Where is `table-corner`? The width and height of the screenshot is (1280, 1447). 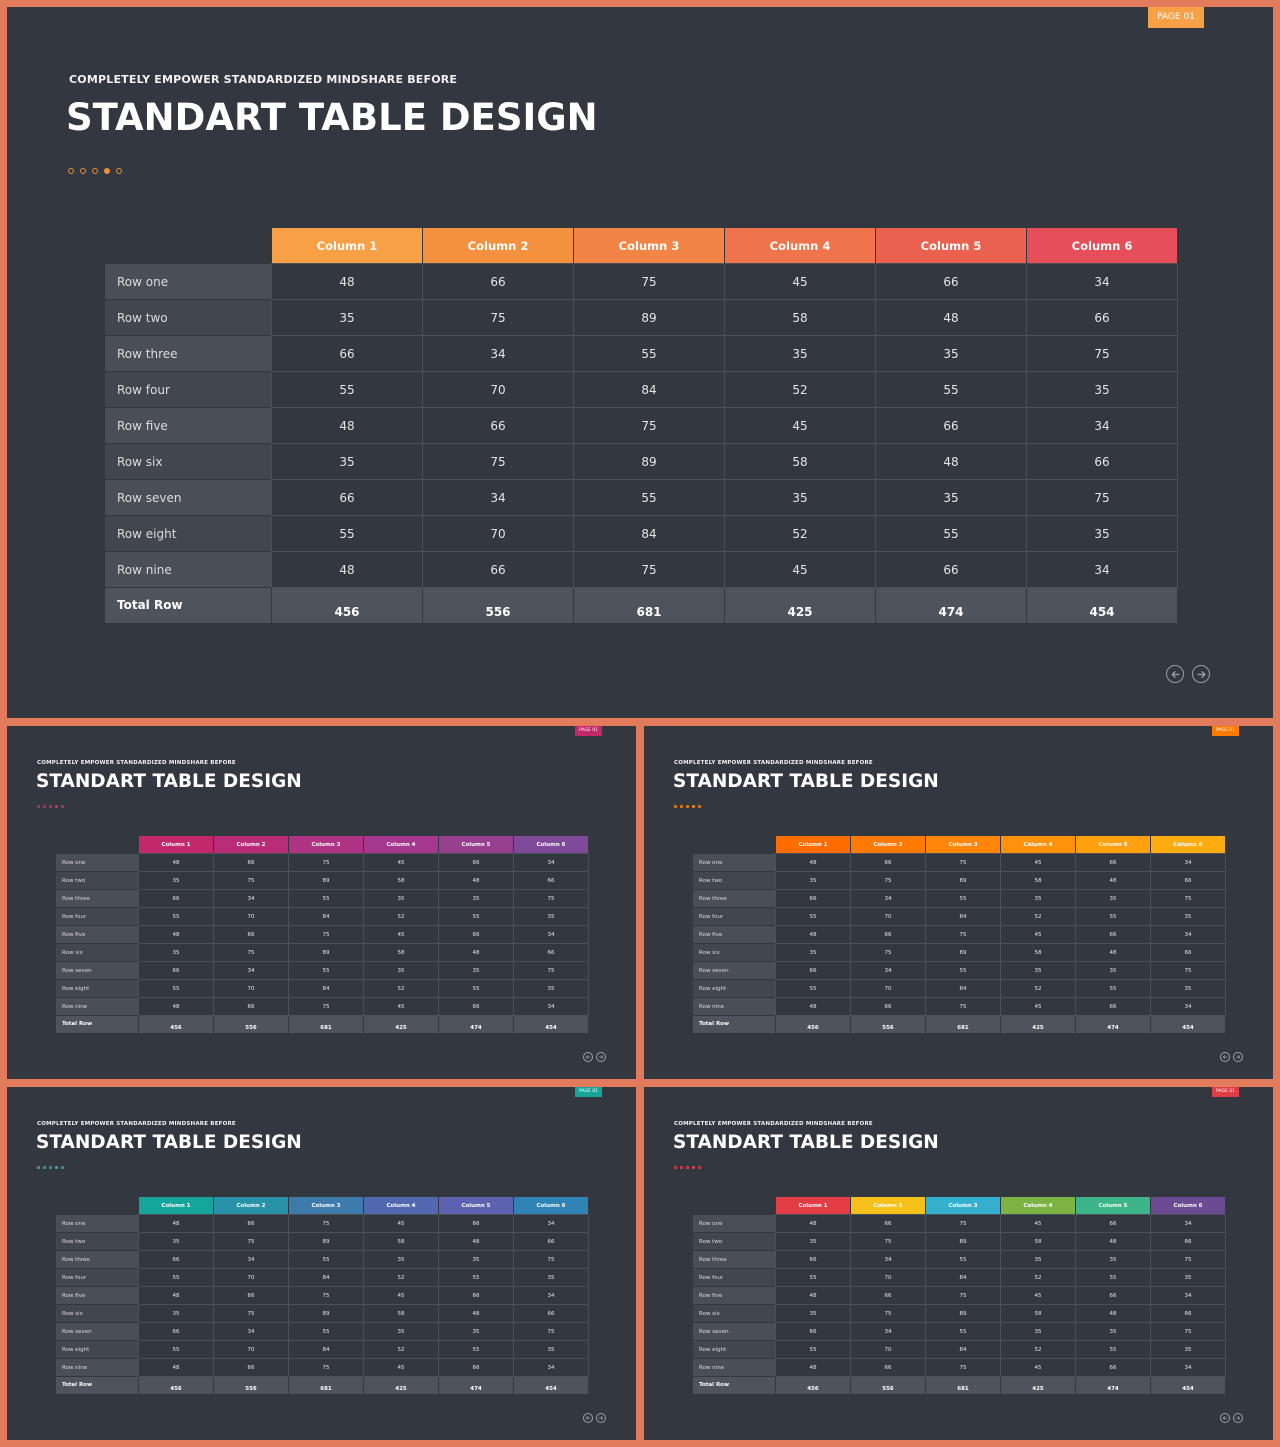
table-corner is located at coordinates (734, 1205).